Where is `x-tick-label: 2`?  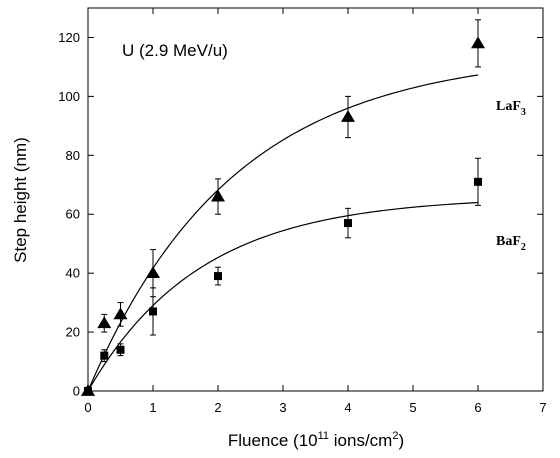 x-tick-label: 2 is located at coordinates (217, 407).